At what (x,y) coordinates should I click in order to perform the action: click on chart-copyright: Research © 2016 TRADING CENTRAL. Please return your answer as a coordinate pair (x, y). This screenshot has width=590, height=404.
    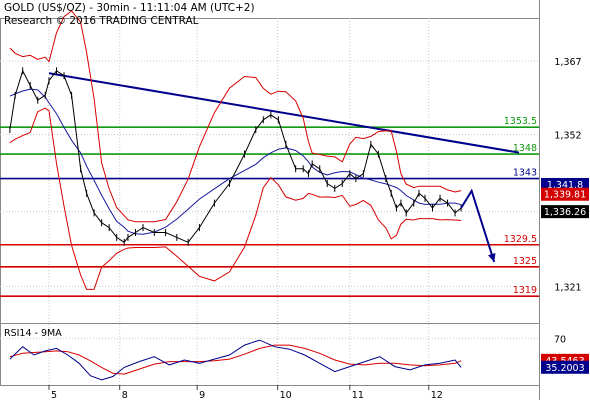
    Looking at the image, I should click on (101, 21).